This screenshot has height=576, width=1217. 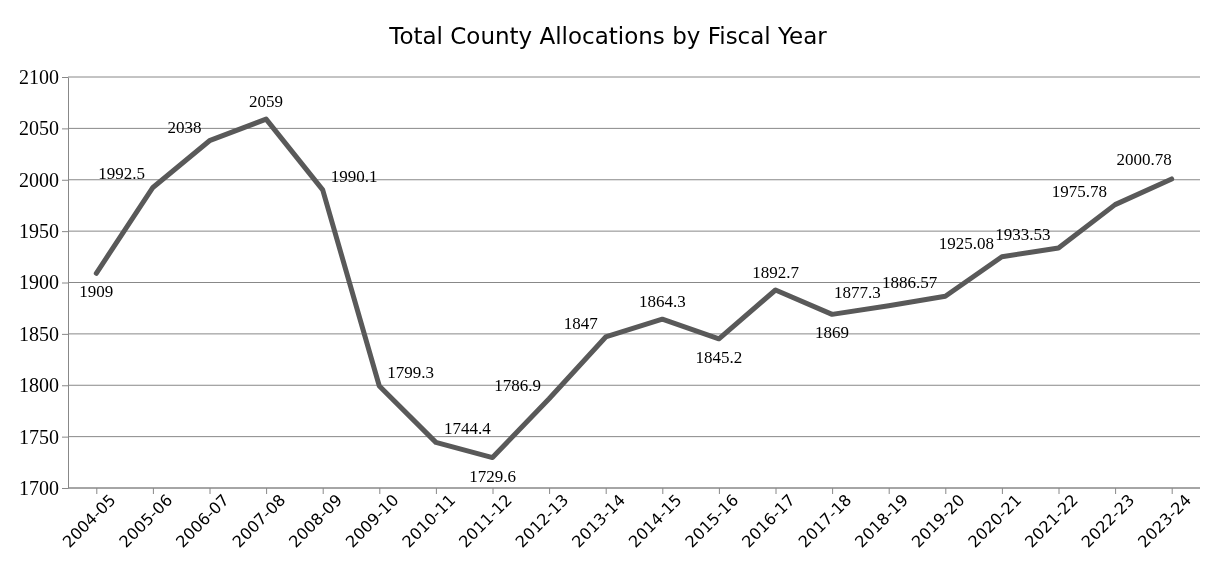 I want to click on chart-title: Total County Allocations by Fiscal Year, so click(x=608, y=36).